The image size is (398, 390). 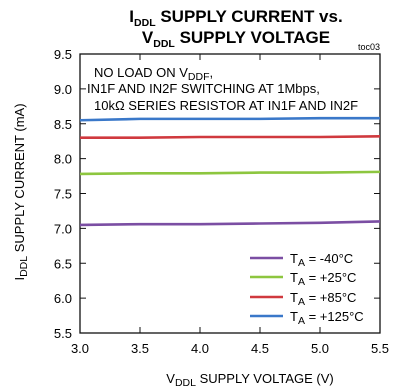 I want to click on y-tick-label: 5.5, so click(x=63, y=333).